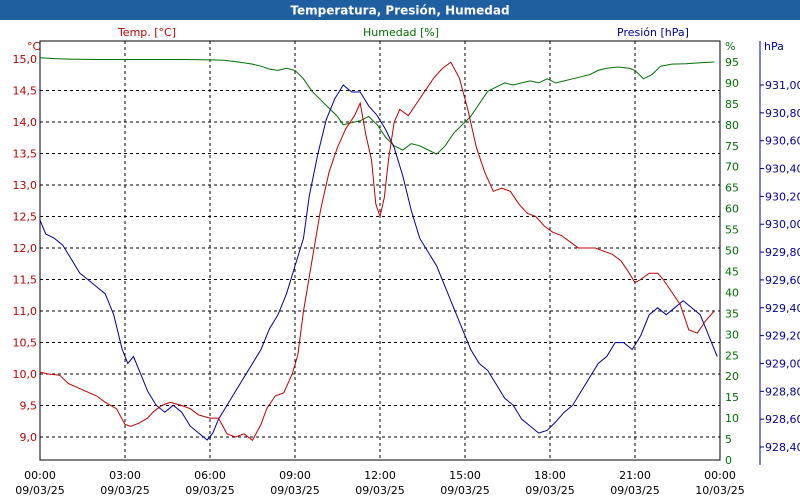 This screenshot has width=800, height=500. I want to click on pres-tick-label: 930,00, so click(782, 224).